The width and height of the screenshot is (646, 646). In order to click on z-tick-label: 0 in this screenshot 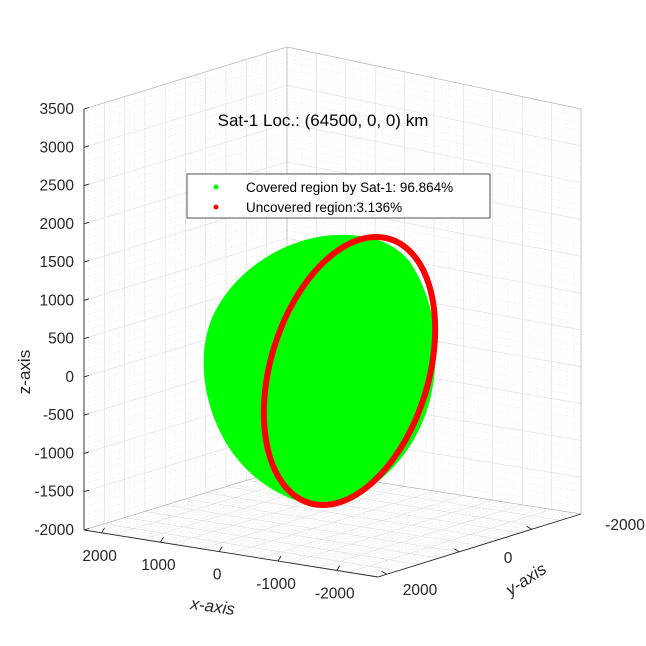, I will do `click(69, 377)`.